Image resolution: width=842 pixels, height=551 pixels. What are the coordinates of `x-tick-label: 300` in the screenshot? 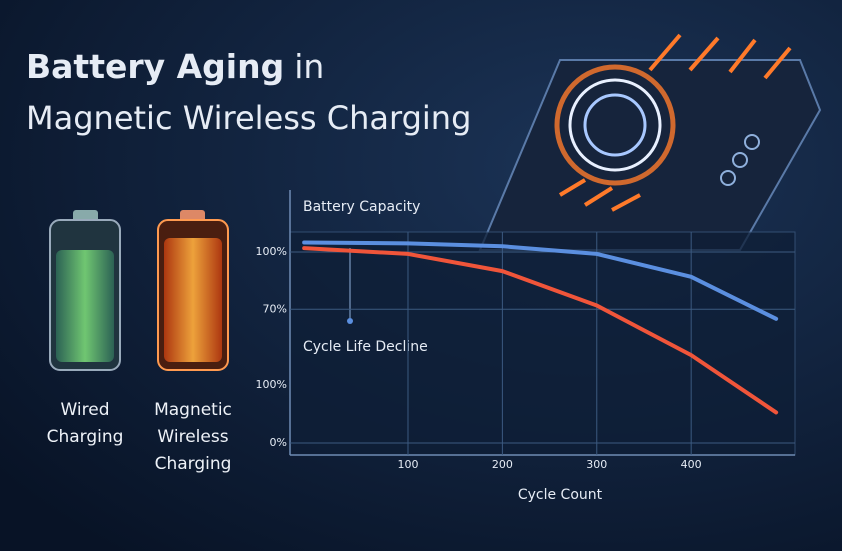 It's located at (596, 464).